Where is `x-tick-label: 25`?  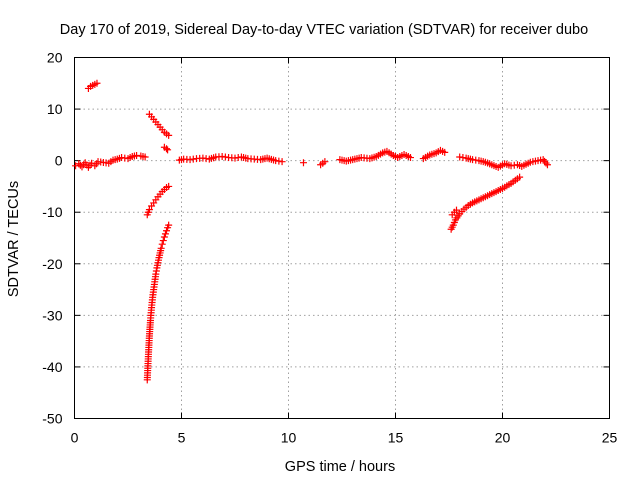 x-tick-label: 25 is located at coordinates (610, 438).